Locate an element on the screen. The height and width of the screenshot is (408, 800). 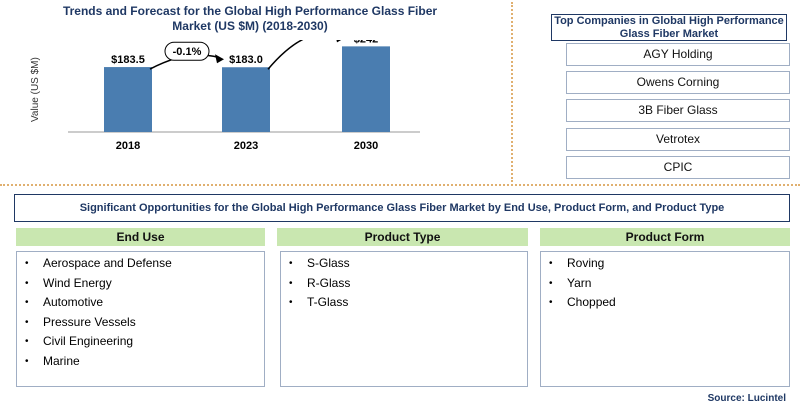
bar-value-label: $183.5 is located at coordinates (128, 60).